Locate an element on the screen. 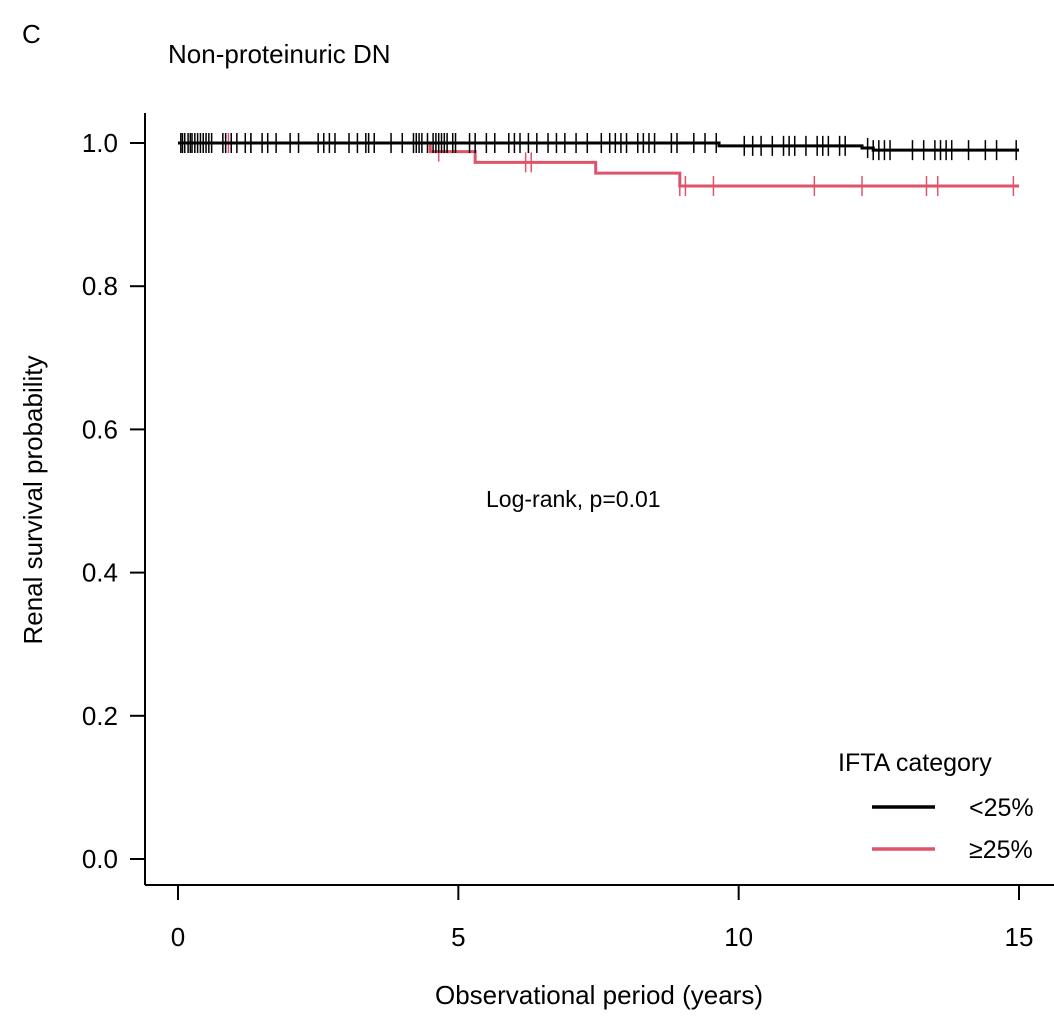  legend-label-ge25: ≥25% is located at coordinates (1001, 850).